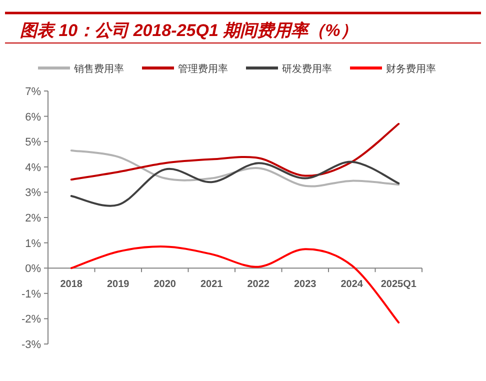 Image resolution: width=486 pixels, height=381 pixels. Describe the element at coordinates (98, 69) in the screenshot. I see `legend-label: 销售费用率` at that location.